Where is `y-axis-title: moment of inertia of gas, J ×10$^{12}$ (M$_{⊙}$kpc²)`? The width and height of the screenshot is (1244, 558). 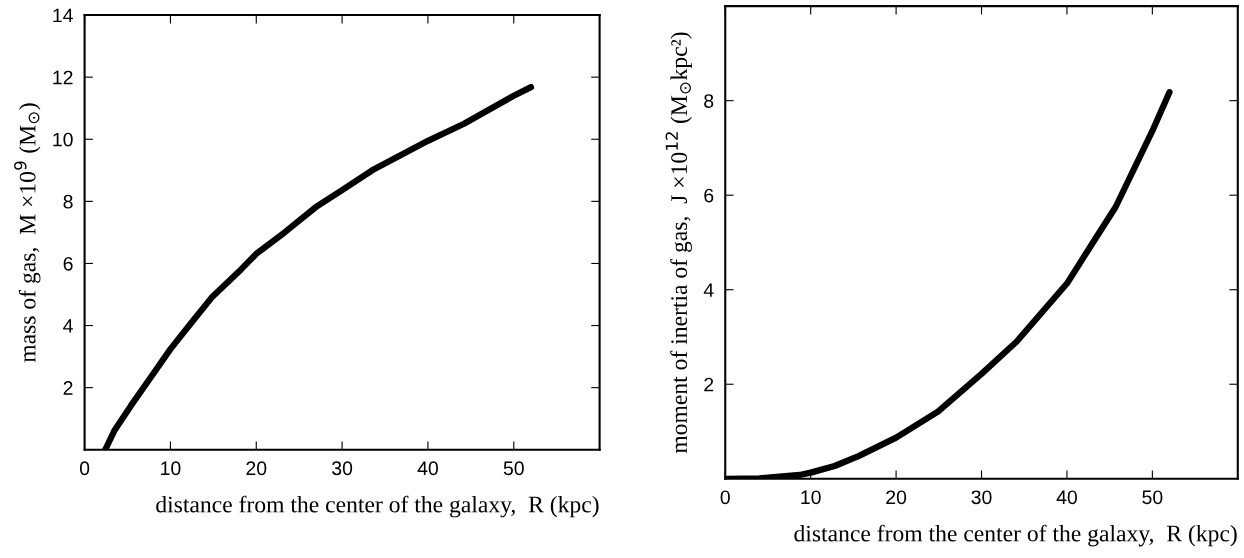 y-axis-title: moment of inertia of gas, J ×10$^{12}$ (M$_{⊙}$kpc²) is located at coordinates (678, 243).